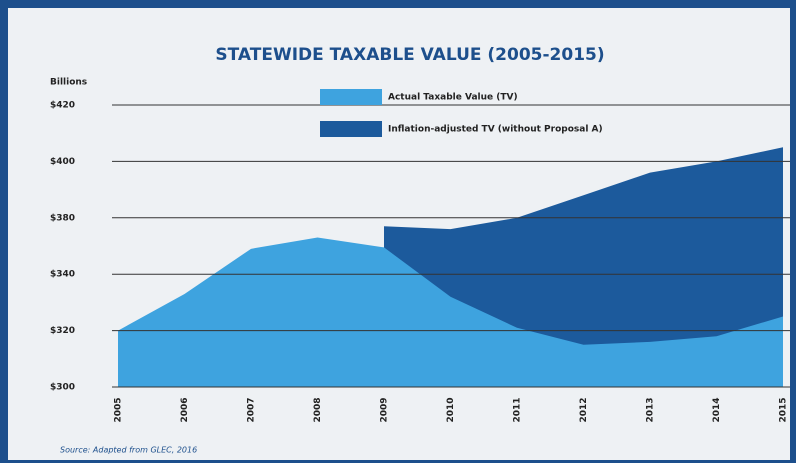 The width and height of the screenshot is (796, 463). I want to click on y-axis-label: Billions, so click(68, 83).